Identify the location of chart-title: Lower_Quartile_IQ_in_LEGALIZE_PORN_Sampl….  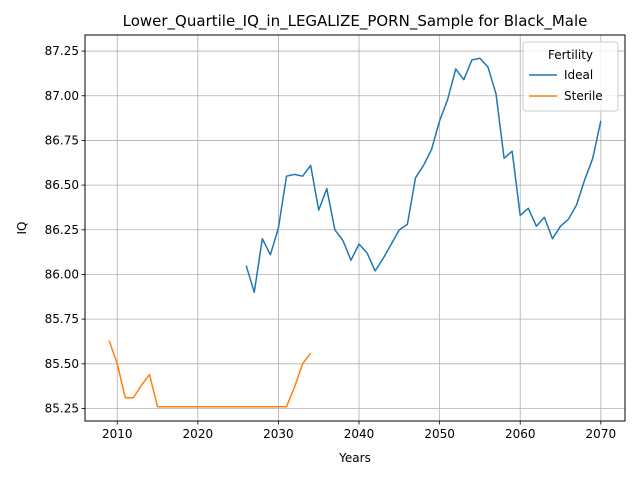
(355, 21).